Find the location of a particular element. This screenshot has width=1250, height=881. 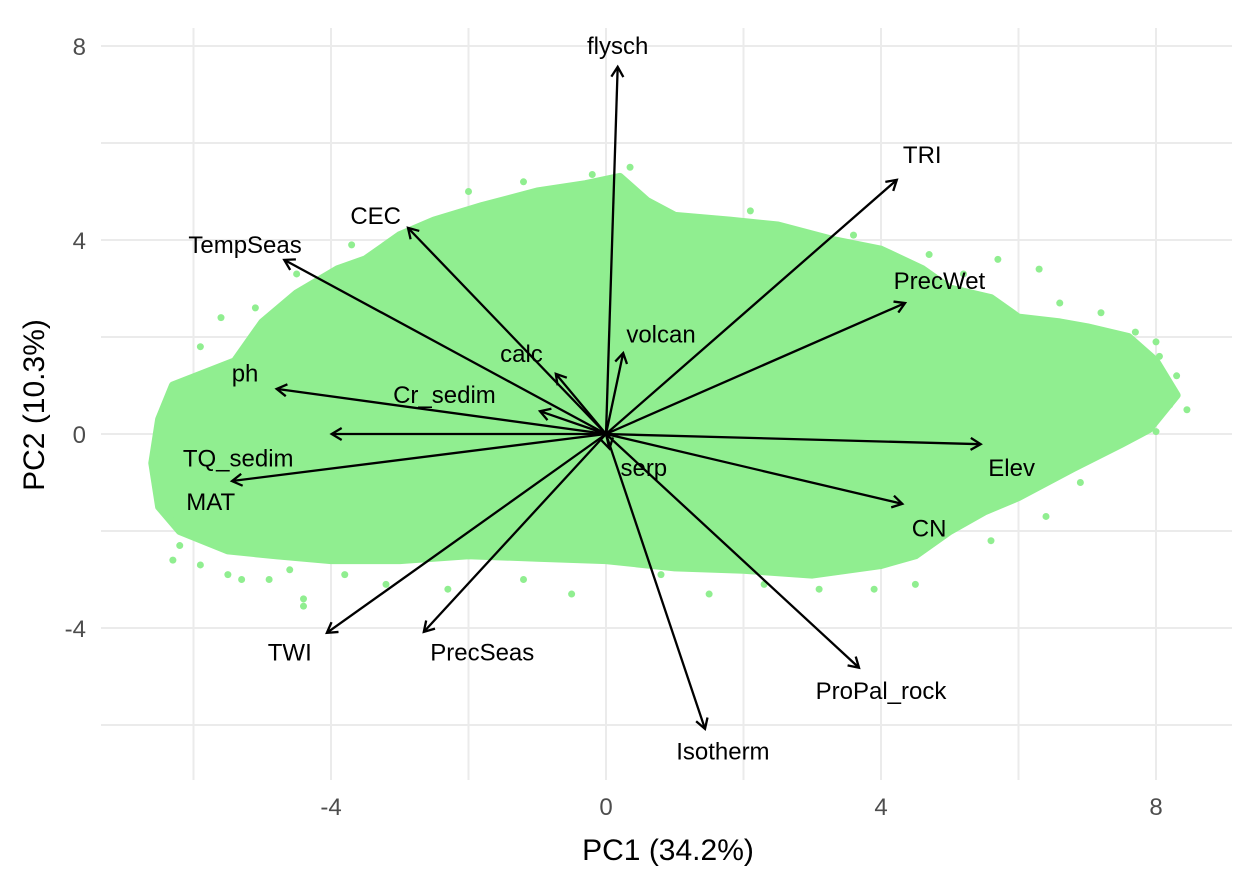

x-tick-label: -4 is located at coordinates (330, 807).